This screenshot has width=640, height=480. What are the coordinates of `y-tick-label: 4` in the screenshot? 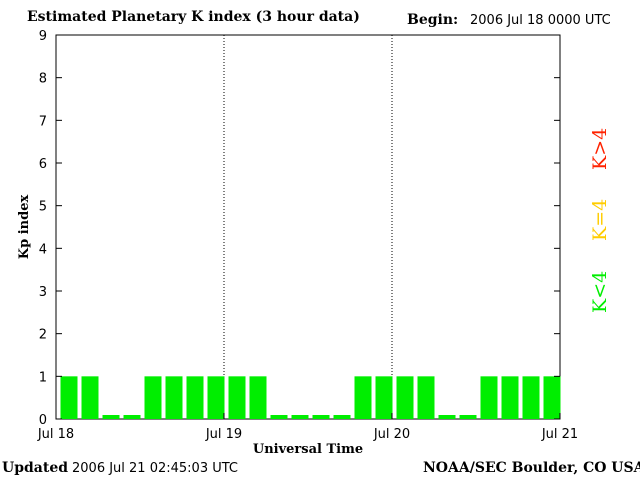 It's located at (43, 249).